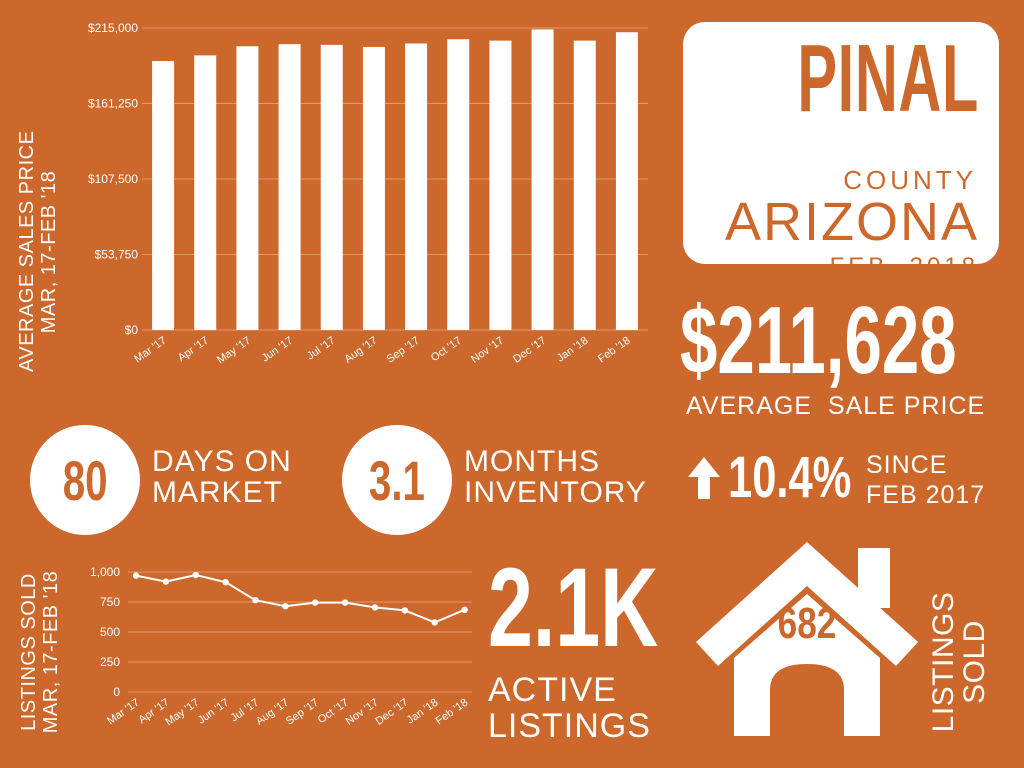  What do you see at coordinates (423, 712) in the screenshot?
I see `line-chart-xtick: Jan '18` at bounding box center [423, 712].